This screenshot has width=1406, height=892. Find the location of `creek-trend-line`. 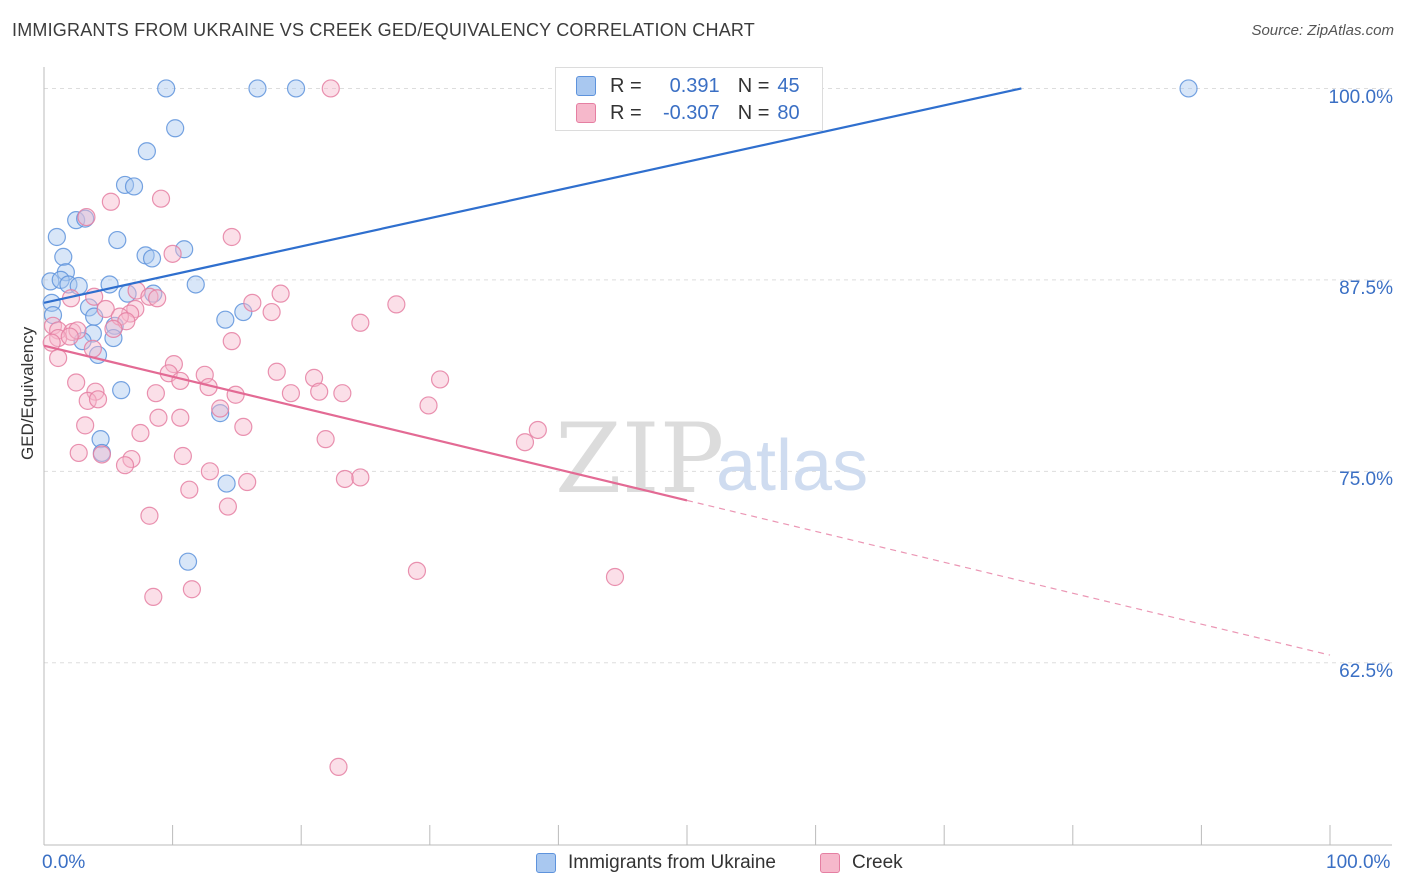

creek-trend-line is located at coordinates (365, 423).